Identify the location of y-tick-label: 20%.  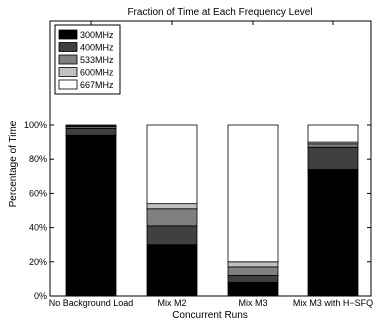
(38, 262).